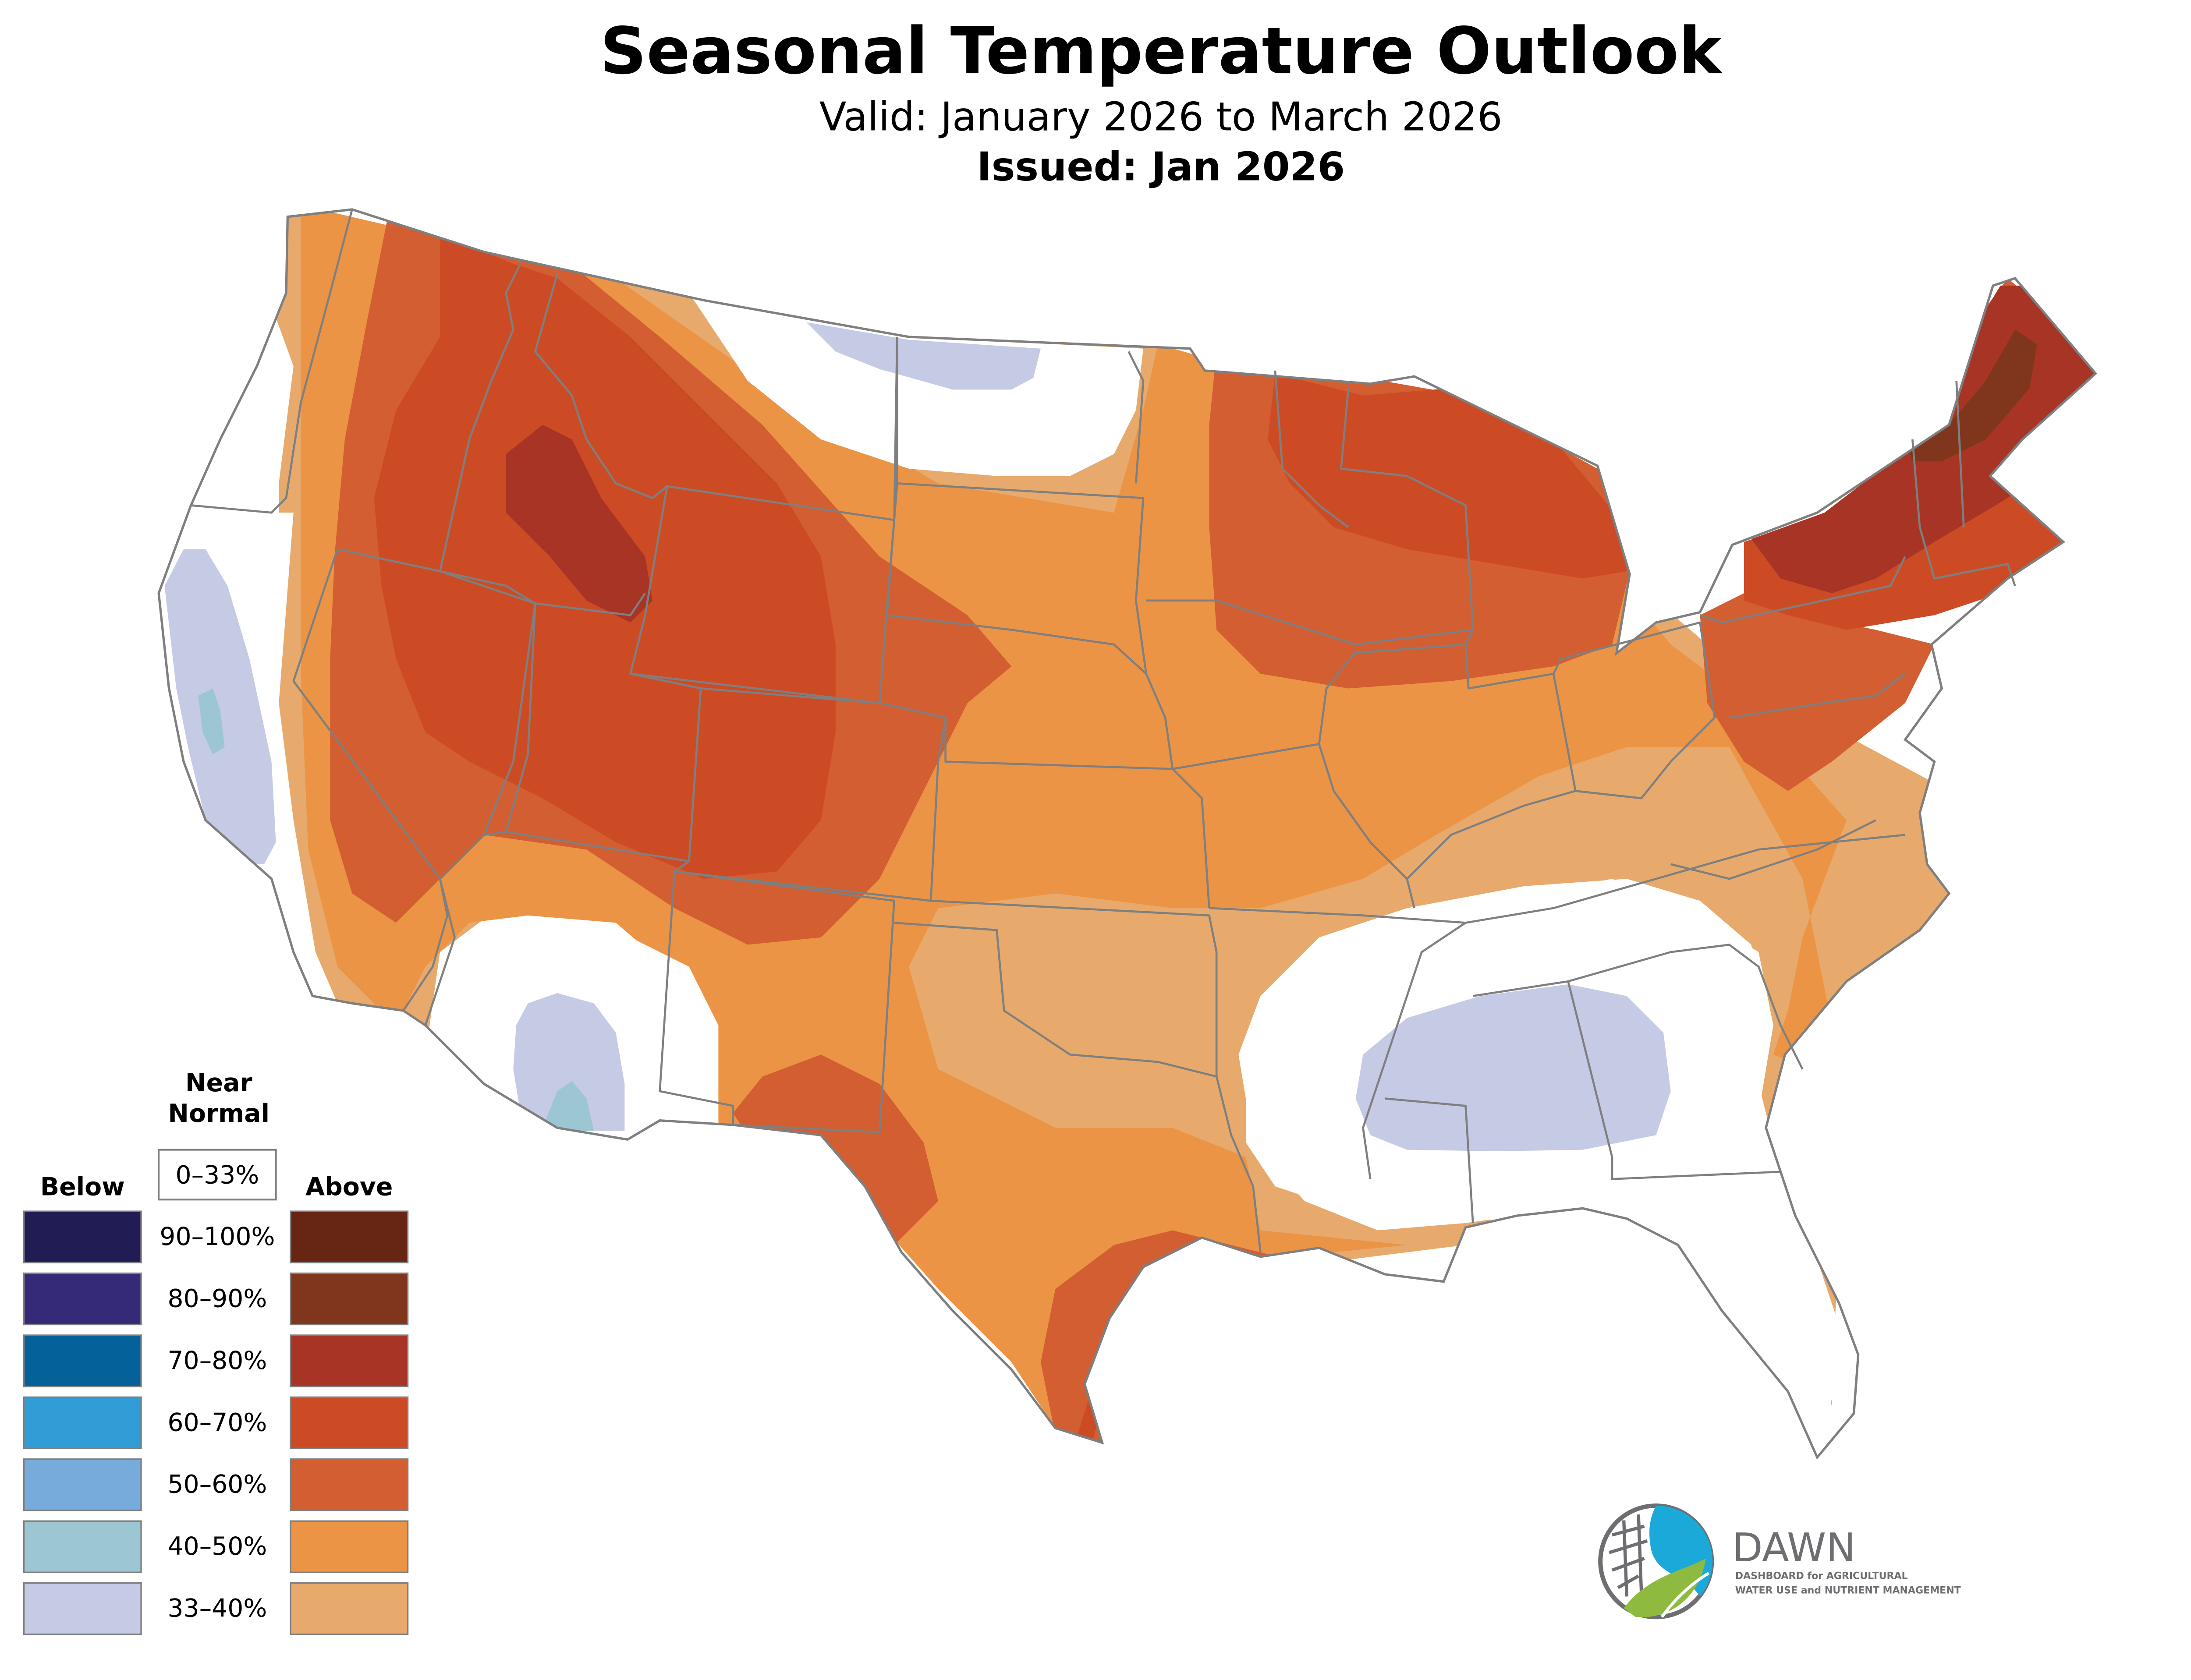  I want to click on dawn-logo, so click(1656, 1561).